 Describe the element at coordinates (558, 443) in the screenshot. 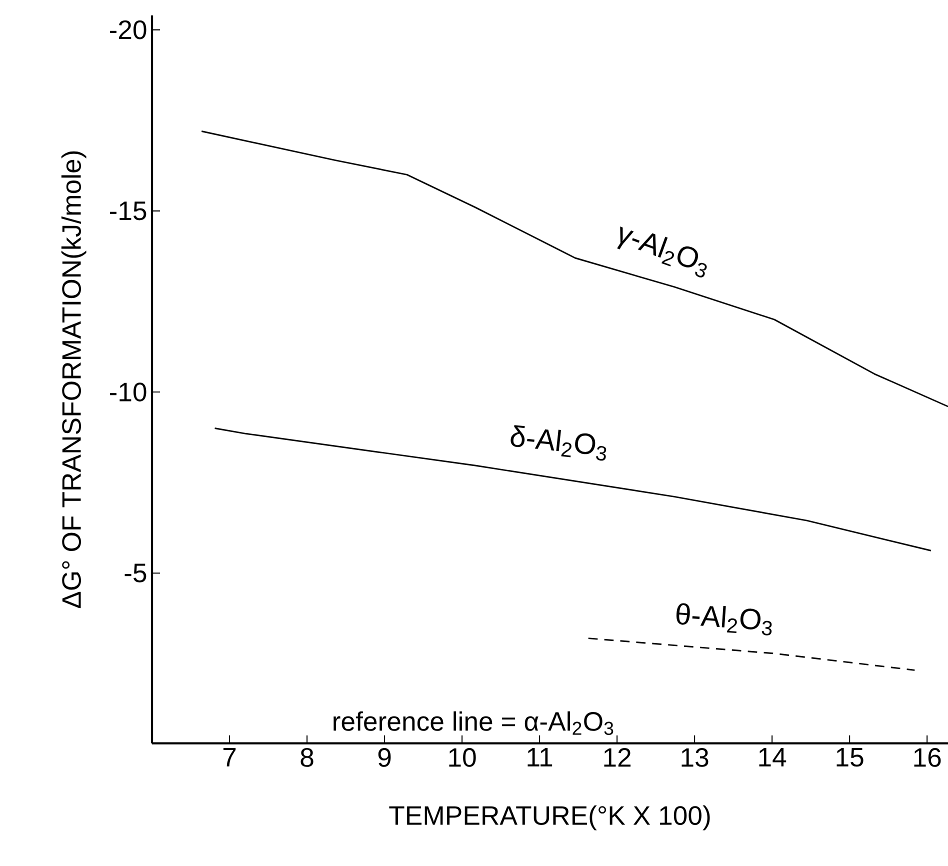

I see `text: δ-Al$_{2}$O$_{3}$` at that location.